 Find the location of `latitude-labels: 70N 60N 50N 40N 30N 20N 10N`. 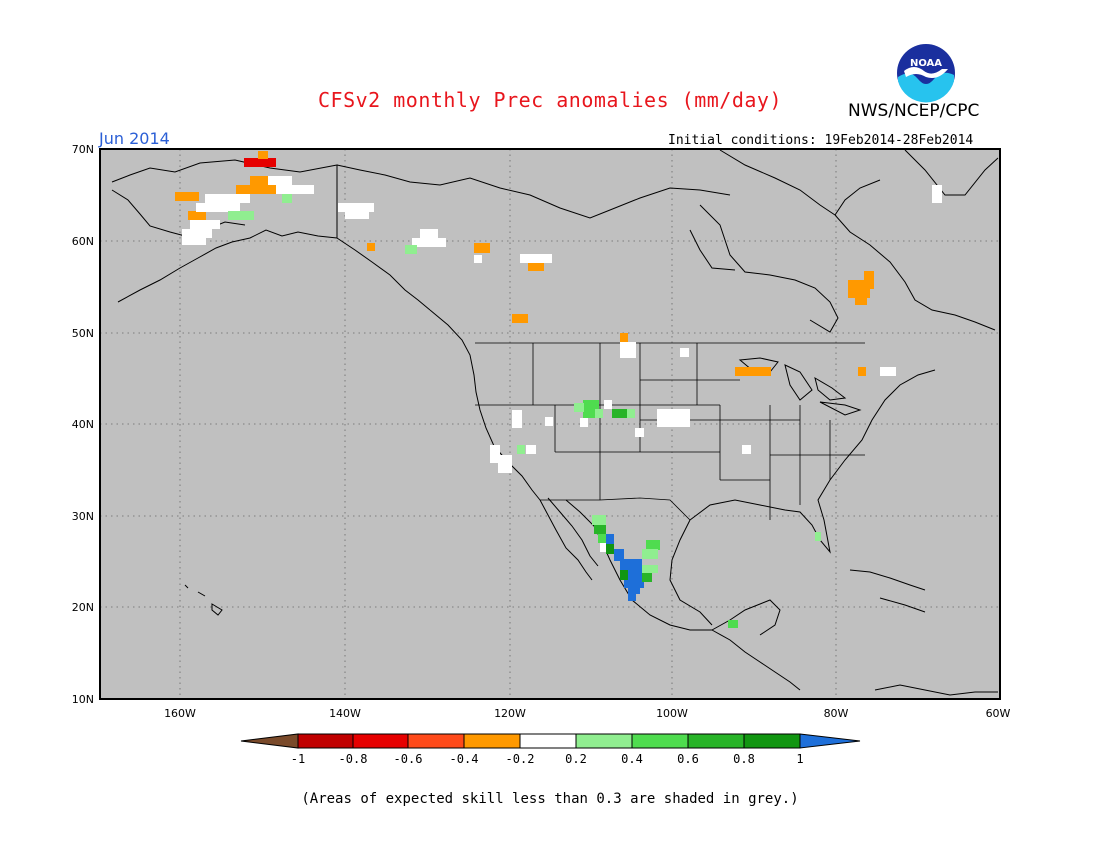

latitude-labels: 70N 60N 50N 40N 30N 20N 10N is located at coordinates (83, 424).